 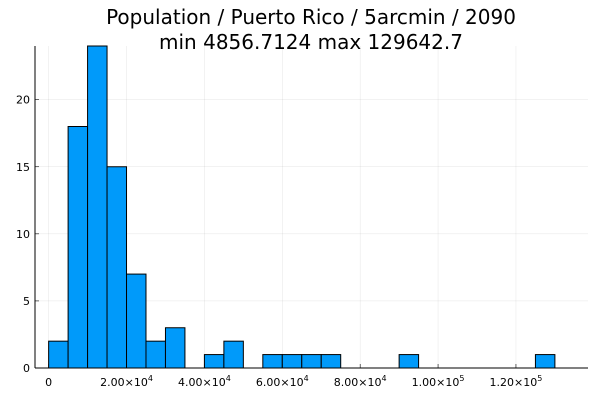 What do you see at coordinates (204, 381) in the screenshot?
I see `x-tick-label-2: 4.00×10⁴` at bounding box center [204, 381].